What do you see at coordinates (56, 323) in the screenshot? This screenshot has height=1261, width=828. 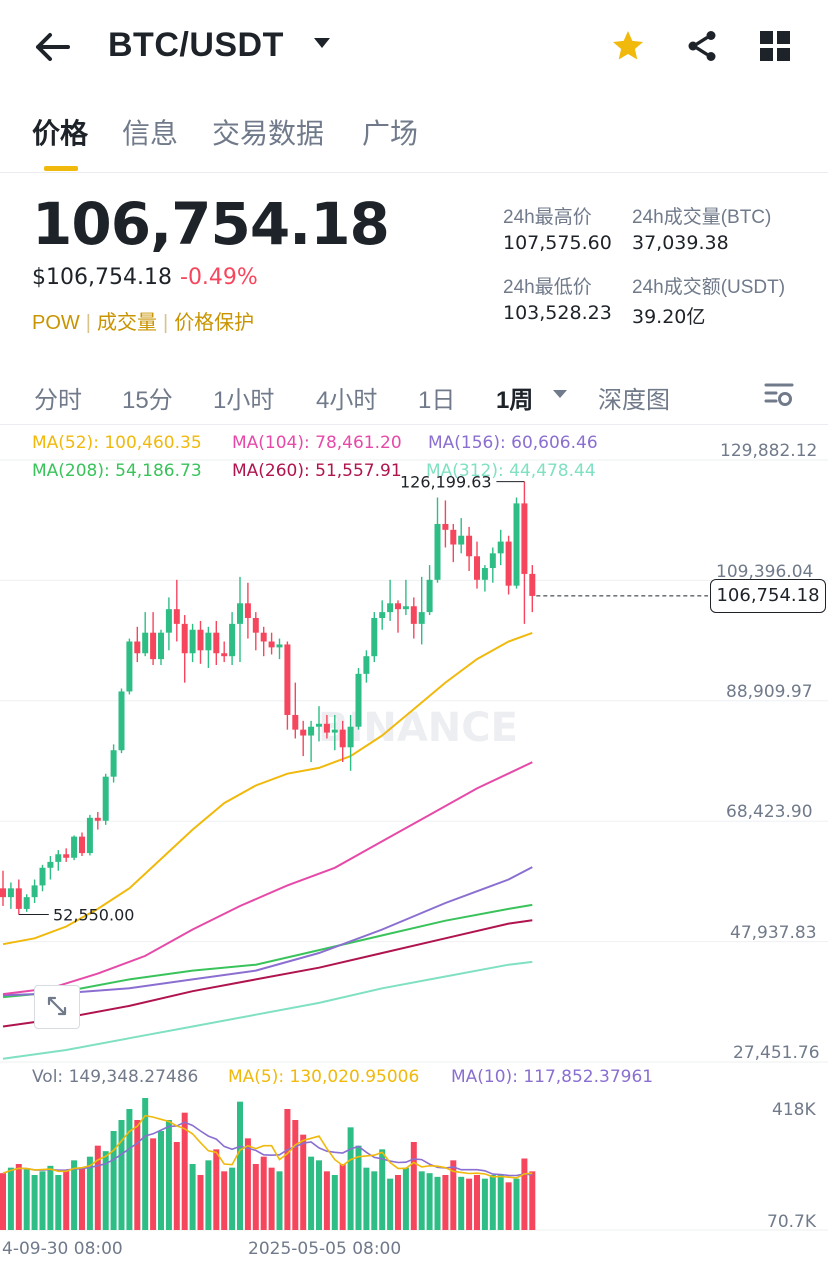 I see `tag-pow: POW` at bounding box center [56, 323].